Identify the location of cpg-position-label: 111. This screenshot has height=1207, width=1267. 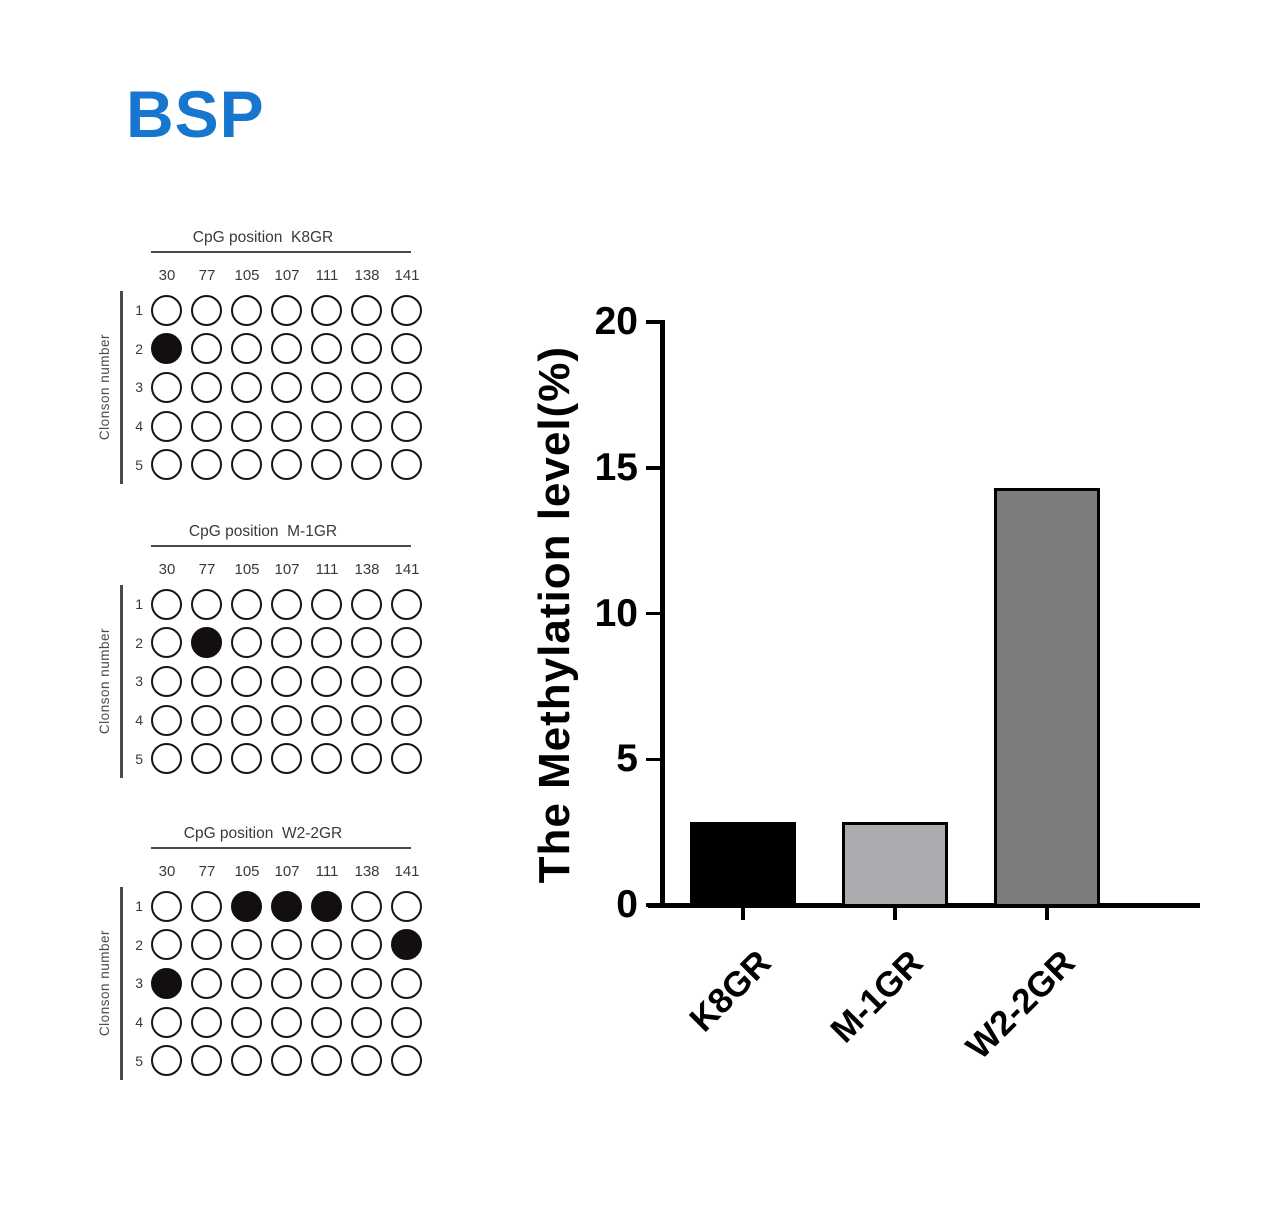
(327, 275).